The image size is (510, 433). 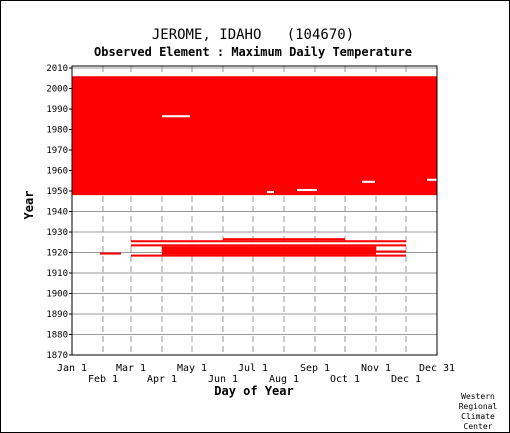 What do you see at coordinates (103, 379) in the screenshot?
I see `x-tick-label: Feb 1` at bounding box center [103, 379].